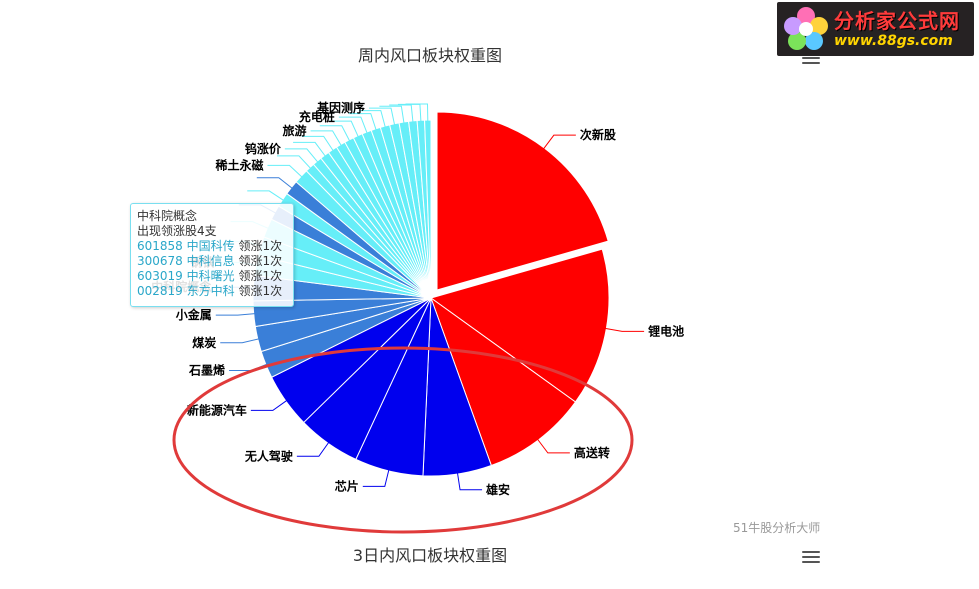 The height and width of the screenshot is (589, 979). I want to click on stock-code: 603019, so click(160, 276).